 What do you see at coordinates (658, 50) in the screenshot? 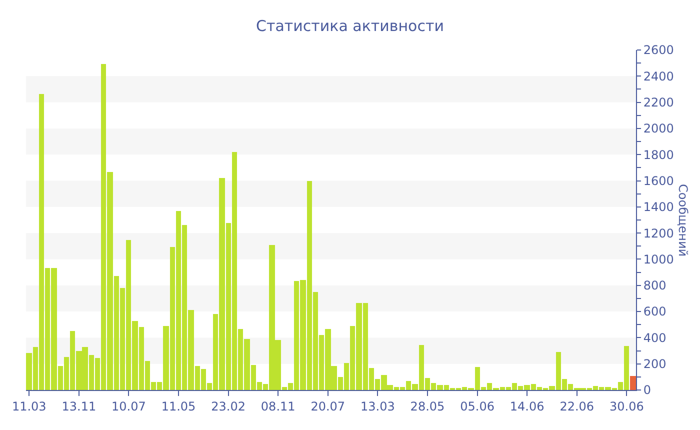
I see `y-tick-label: 2600` at bounding box center [658, 50].